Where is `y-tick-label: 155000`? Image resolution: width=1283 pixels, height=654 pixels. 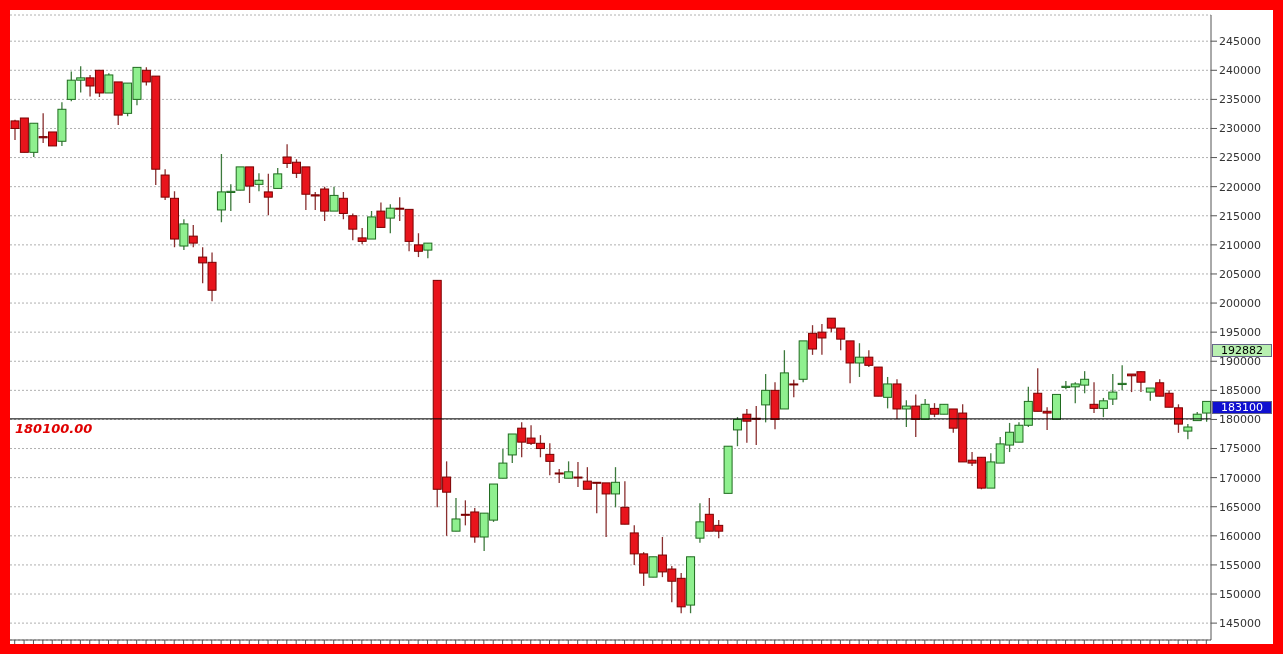
y-tick-label: 155000 is located at coordinates (1240, 565).